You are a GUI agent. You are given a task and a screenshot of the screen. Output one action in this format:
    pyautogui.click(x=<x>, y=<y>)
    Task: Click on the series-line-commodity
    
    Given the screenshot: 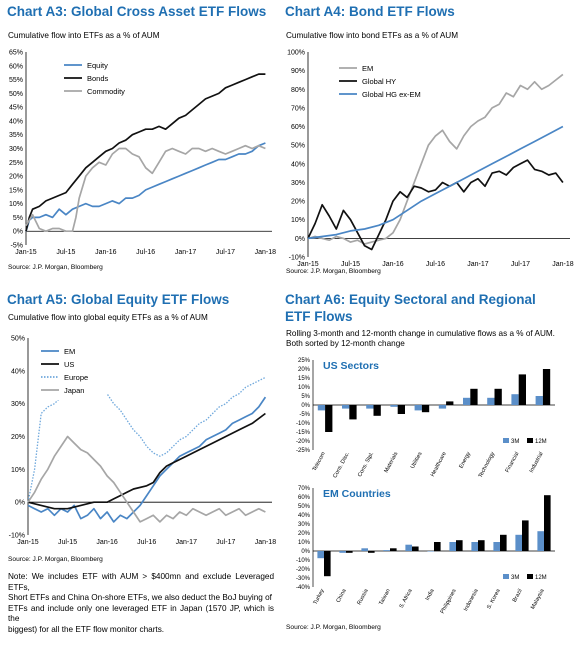 What is the action you would take?
    pyautogui.click(x=145, y=188)
    